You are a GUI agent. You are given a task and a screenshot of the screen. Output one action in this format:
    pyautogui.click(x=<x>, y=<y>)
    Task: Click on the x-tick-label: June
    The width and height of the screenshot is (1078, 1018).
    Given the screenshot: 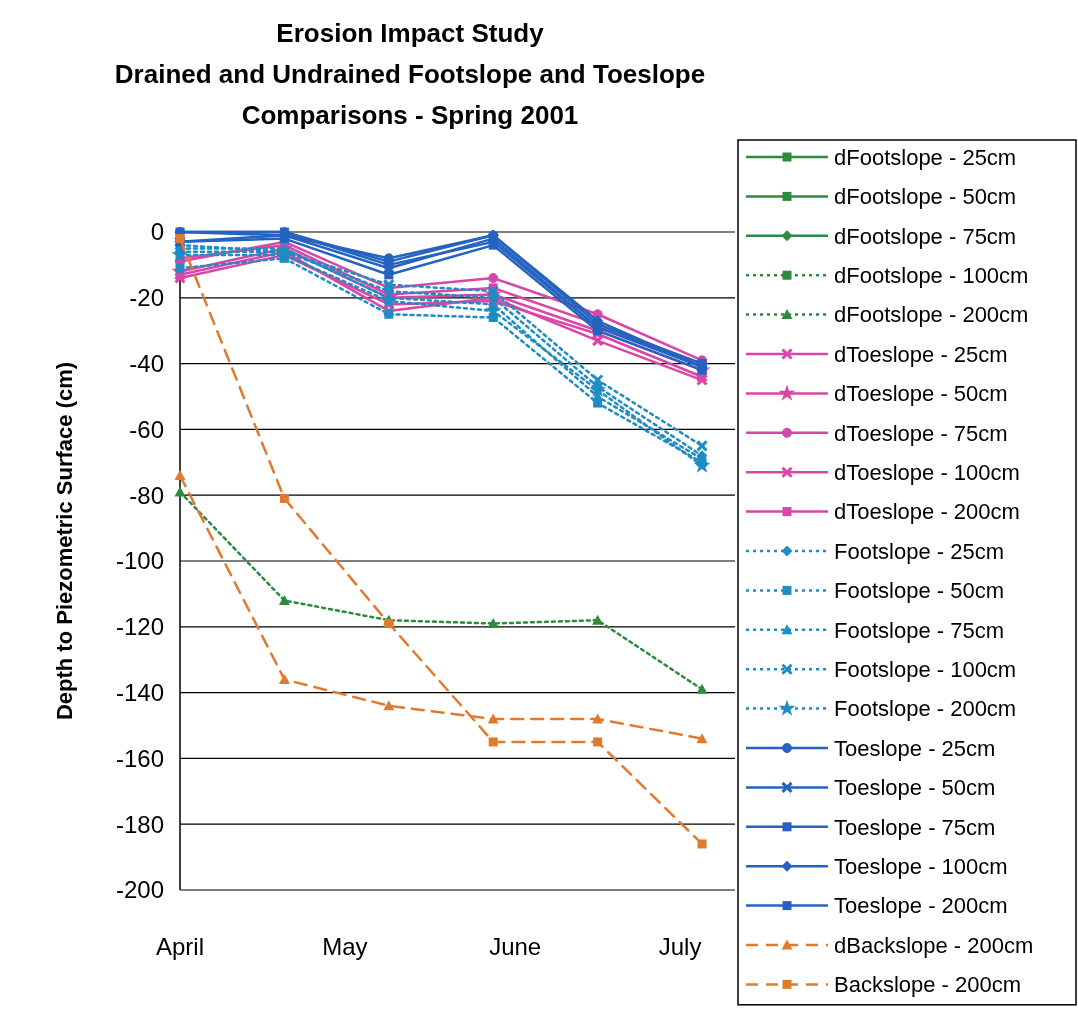 What is the action you would take?
    pyautogui.click(x=515, y=946)
    